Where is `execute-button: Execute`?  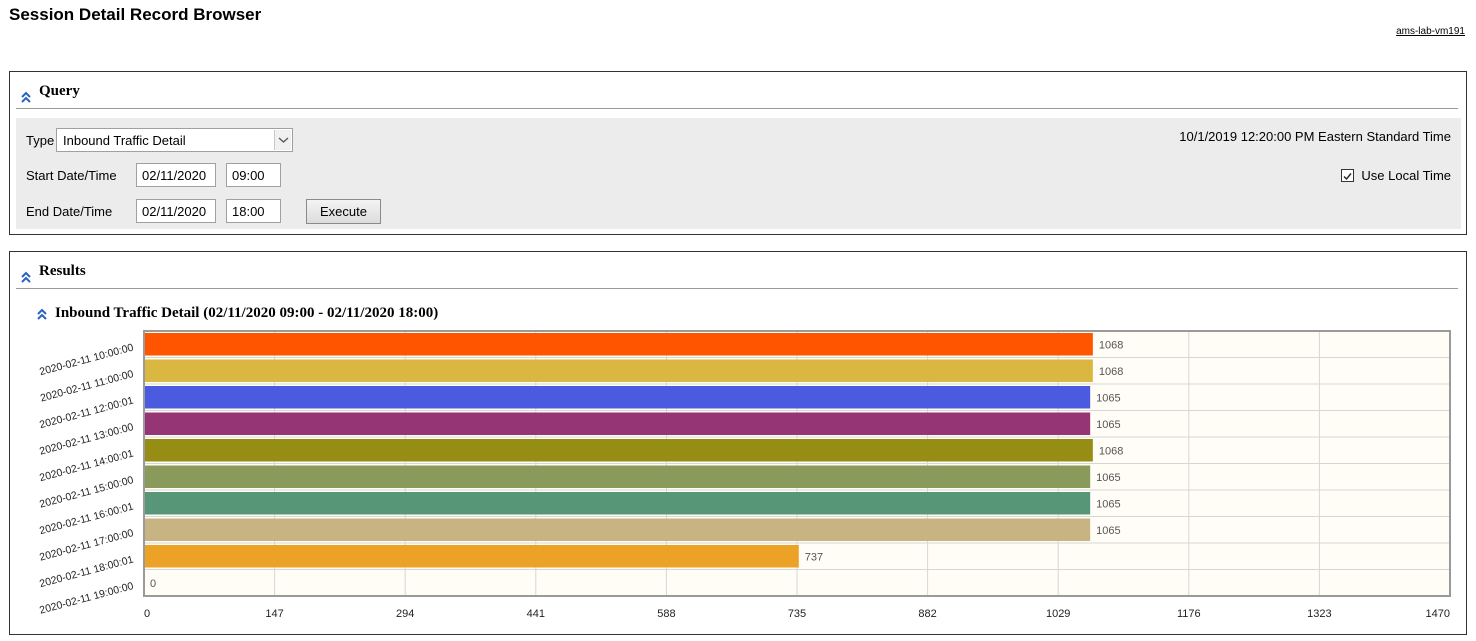 execute-button: Execute is located at coordinates (343, 211).